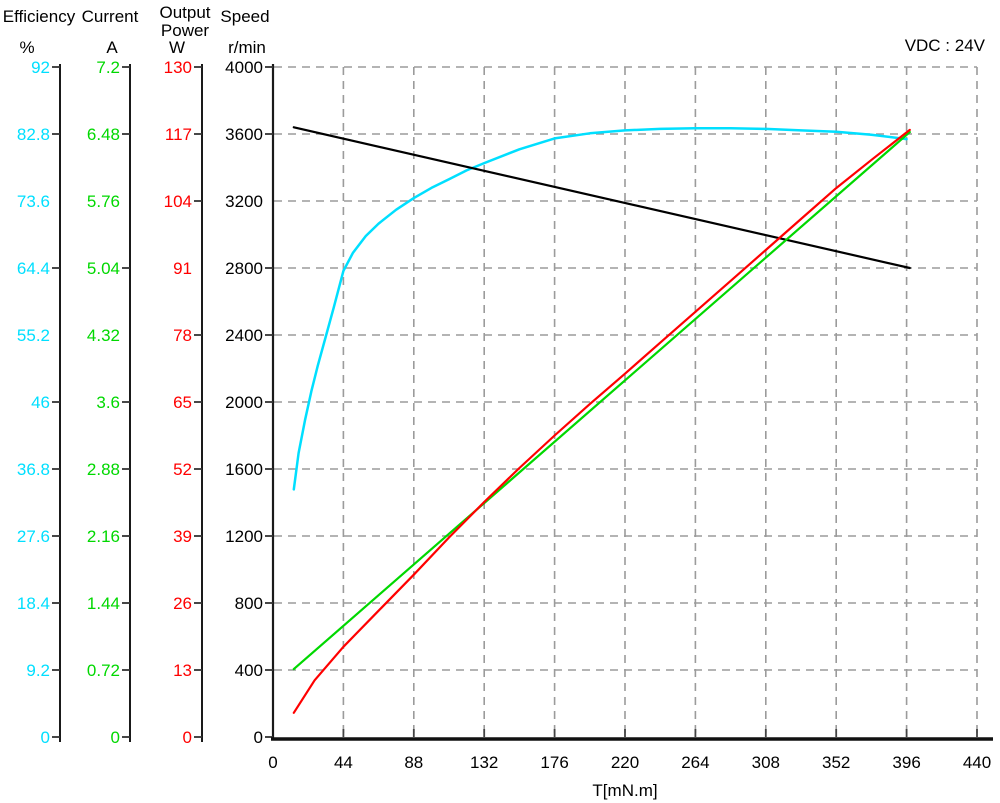 This screenshot has height=803, width=1000. Describe the element at coordinates (103, 201) in the screenshot. I see `current-tick-label: 5.76` at that location.